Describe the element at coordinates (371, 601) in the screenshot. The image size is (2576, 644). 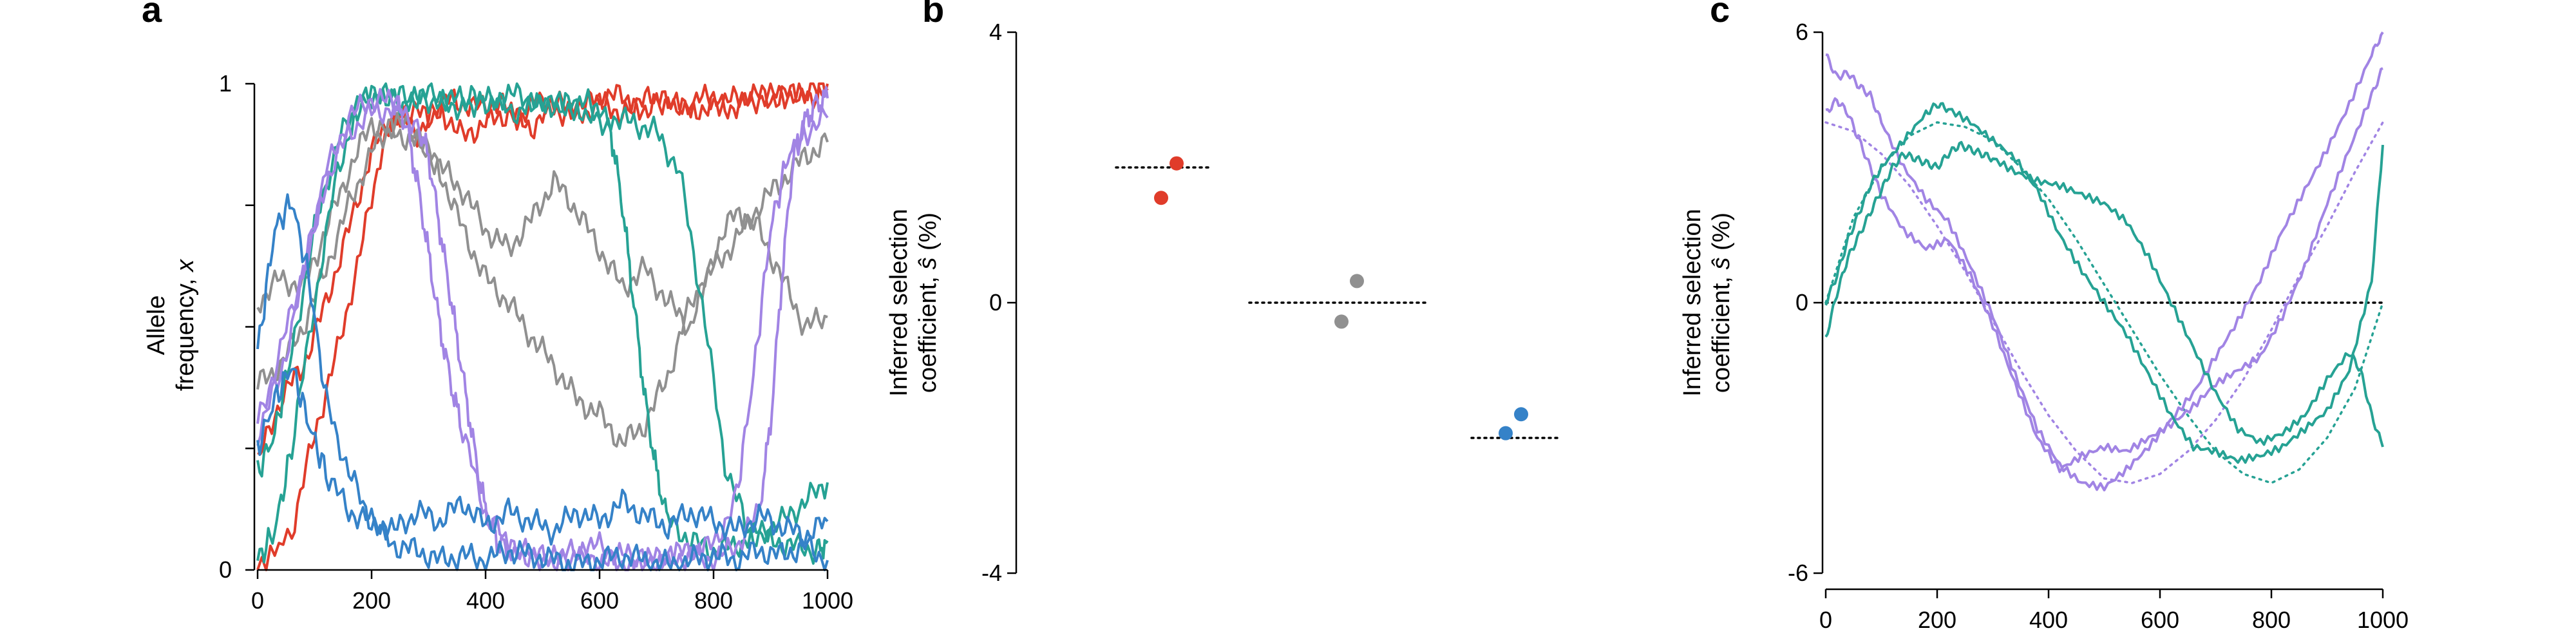
I see `panel-a-x-tick-label: 200` at that location.